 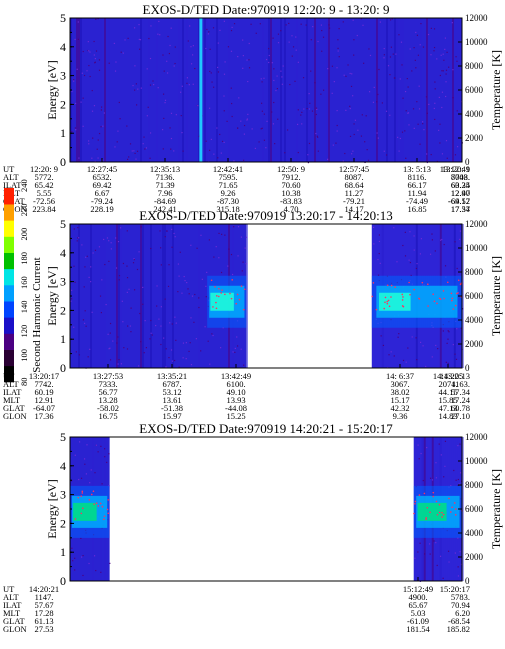 I want to click on table-cell: -58.02, so click(x=108, y=408).